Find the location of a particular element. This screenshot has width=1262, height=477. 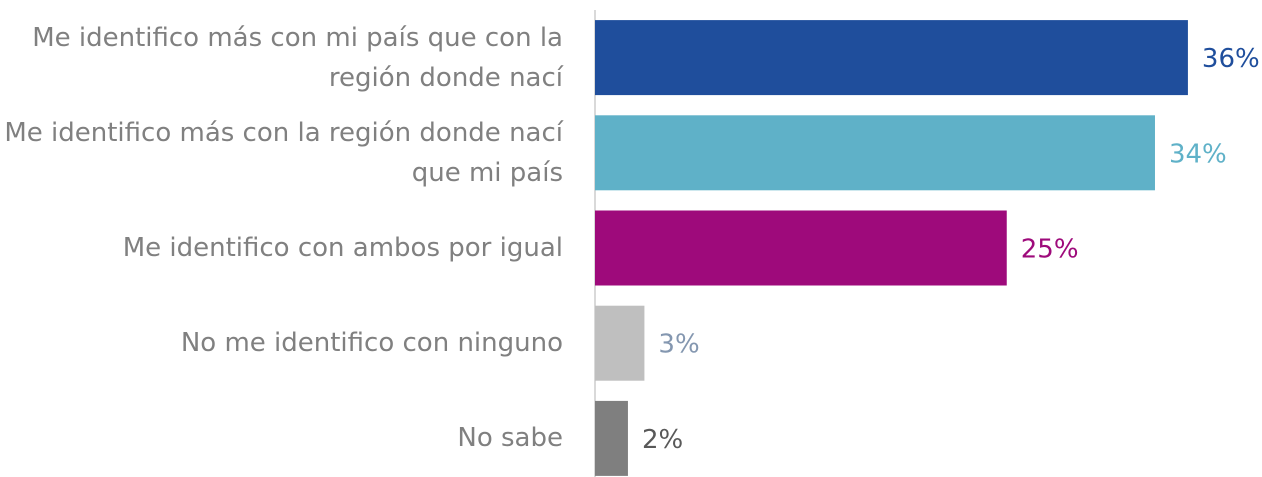

category-label-box: No me identifico con ninguno is located at coordinates (281, 343).